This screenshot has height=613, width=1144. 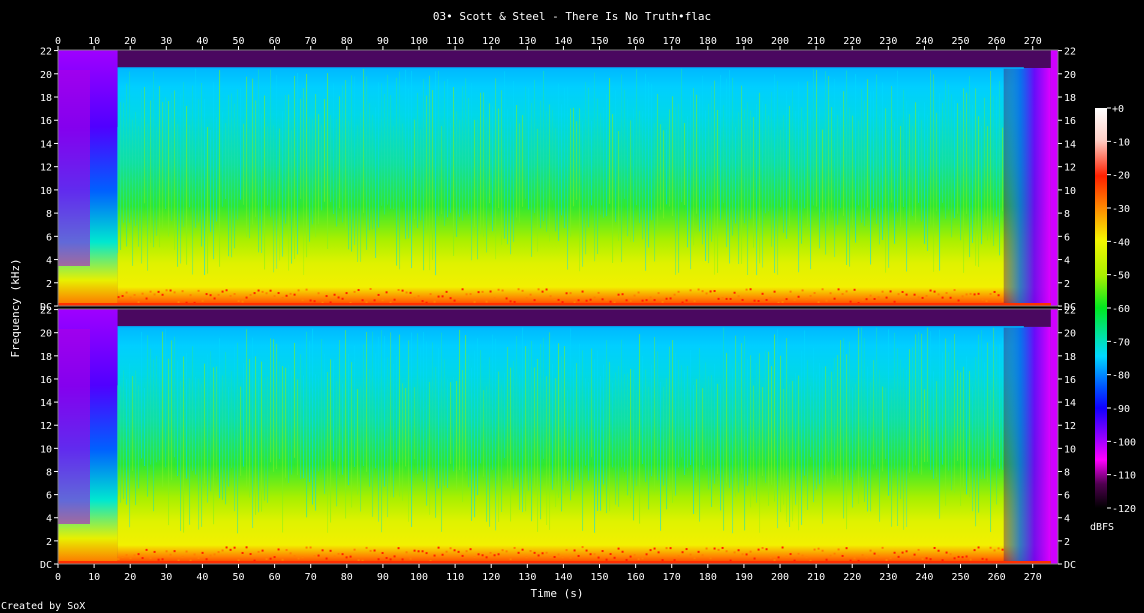 I want to click on y-tick-label: 20, so click(x=1070, y=75).